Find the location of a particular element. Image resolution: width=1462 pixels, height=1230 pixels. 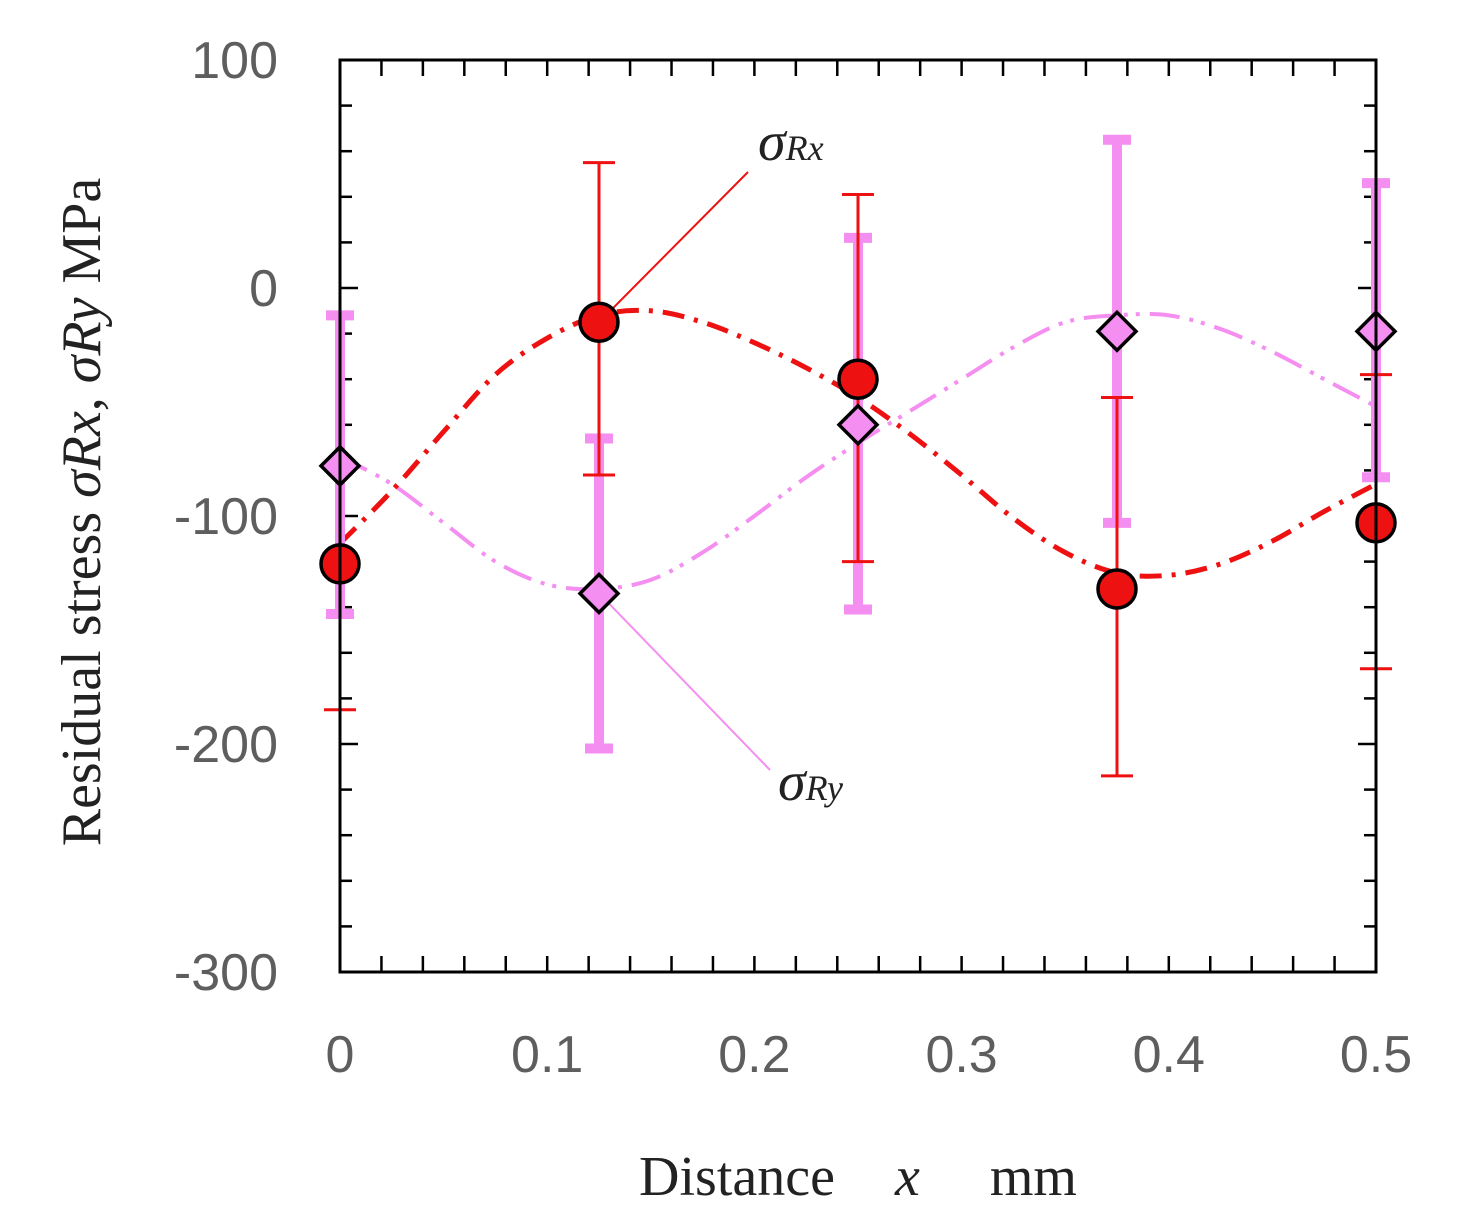

x-tick-labels: 0 0.1 0.2 0.3 0.4 0.5 is located at coordinates (869, 1055).